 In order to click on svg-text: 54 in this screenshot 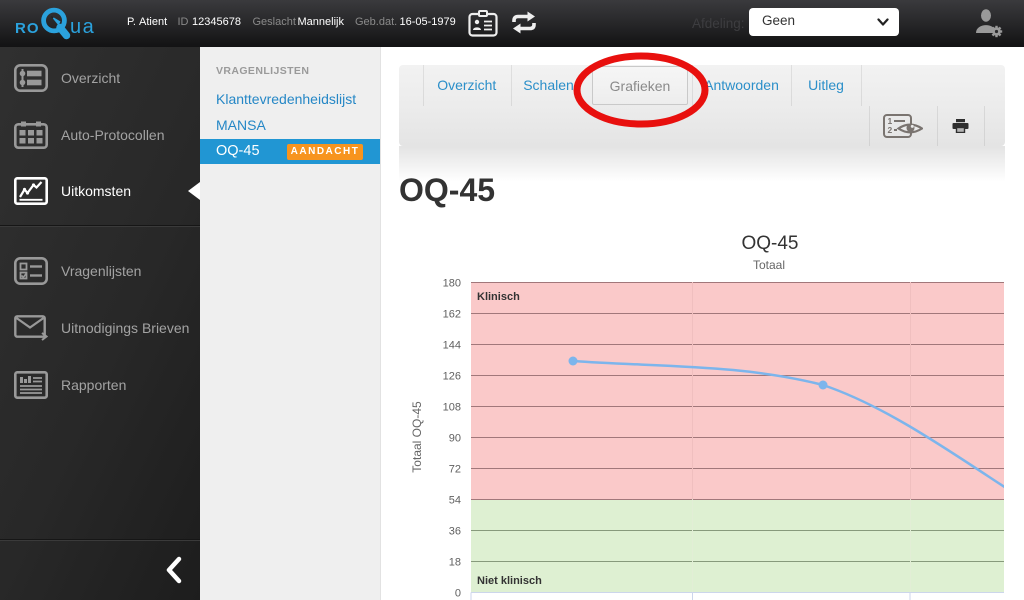, I will do `click(455, 501)`.